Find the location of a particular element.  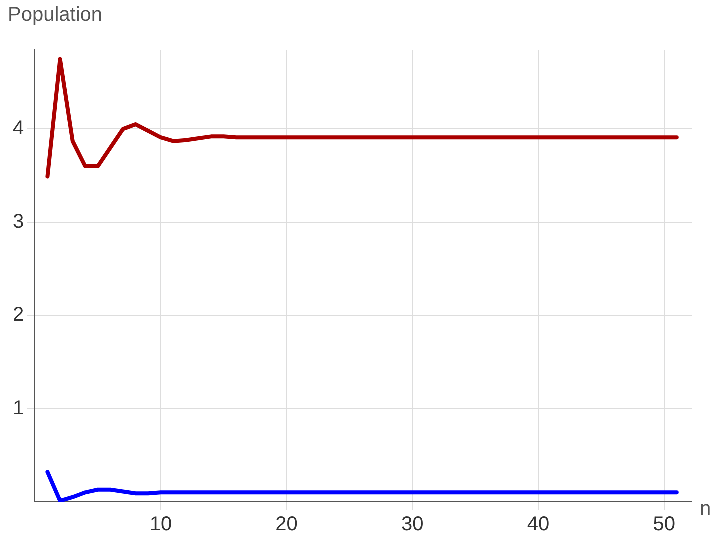

y-tick-label: 2 is located at coordinates (18, 315).